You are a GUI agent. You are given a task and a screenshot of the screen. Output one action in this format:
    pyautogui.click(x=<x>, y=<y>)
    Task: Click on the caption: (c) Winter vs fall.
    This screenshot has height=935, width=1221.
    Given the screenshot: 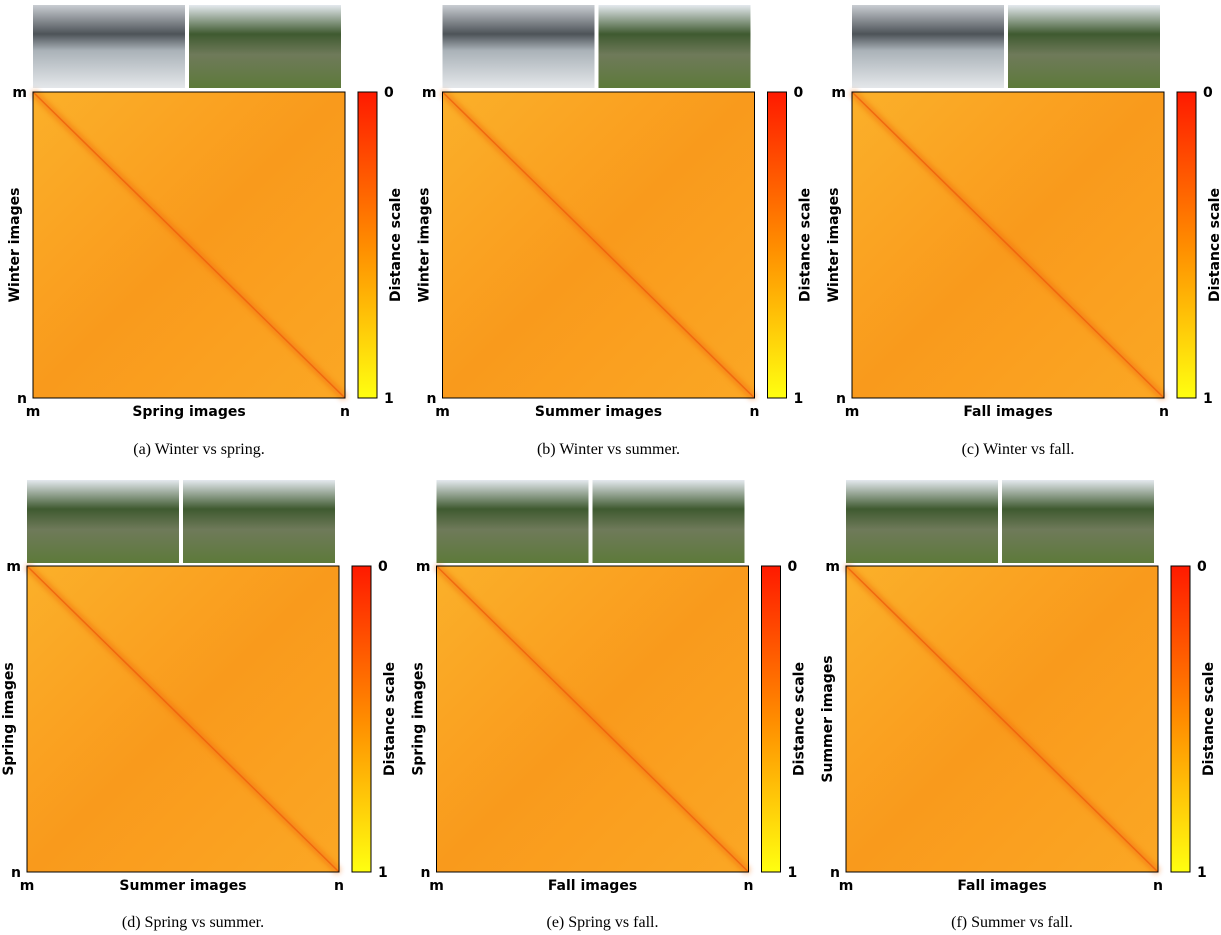 What is the action you would take?
    pyautogui.click(x=1018, y=449)
    